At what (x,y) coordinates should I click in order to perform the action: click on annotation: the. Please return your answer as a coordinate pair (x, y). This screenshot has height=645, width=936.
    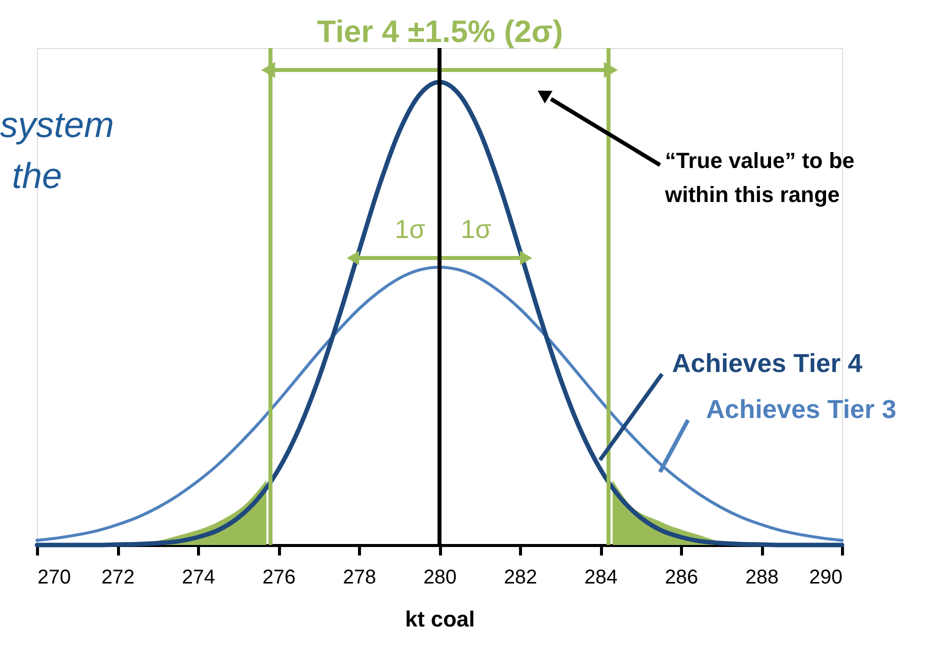
    Looking at the image, I should click on (37, 175).